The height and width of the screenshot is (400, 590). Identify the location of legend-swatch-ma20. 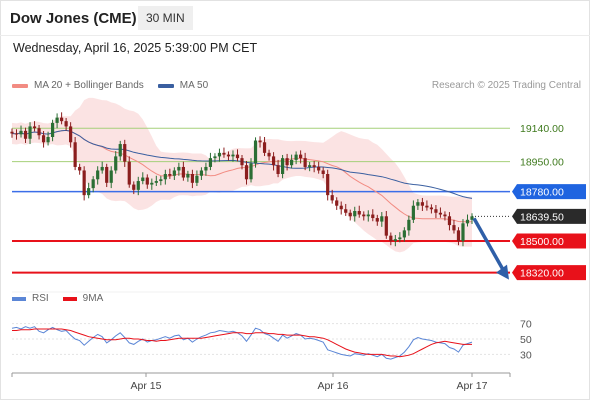
(20, 85).